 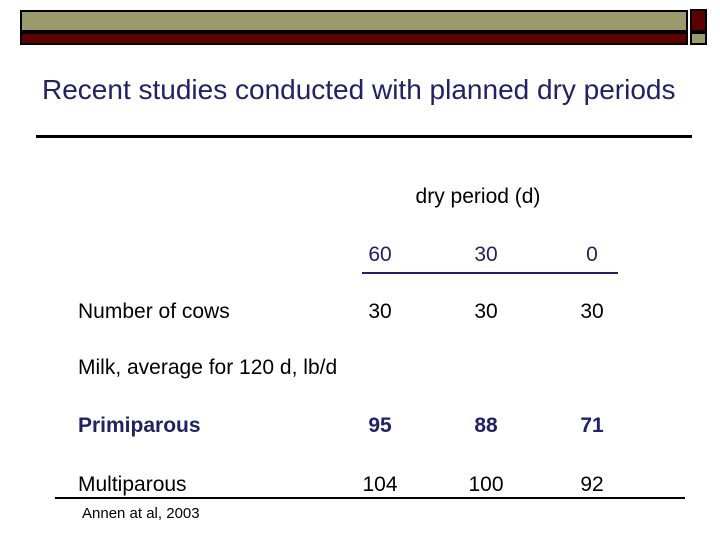 I want to click on column-header: 60, so click(x=380, y=254).